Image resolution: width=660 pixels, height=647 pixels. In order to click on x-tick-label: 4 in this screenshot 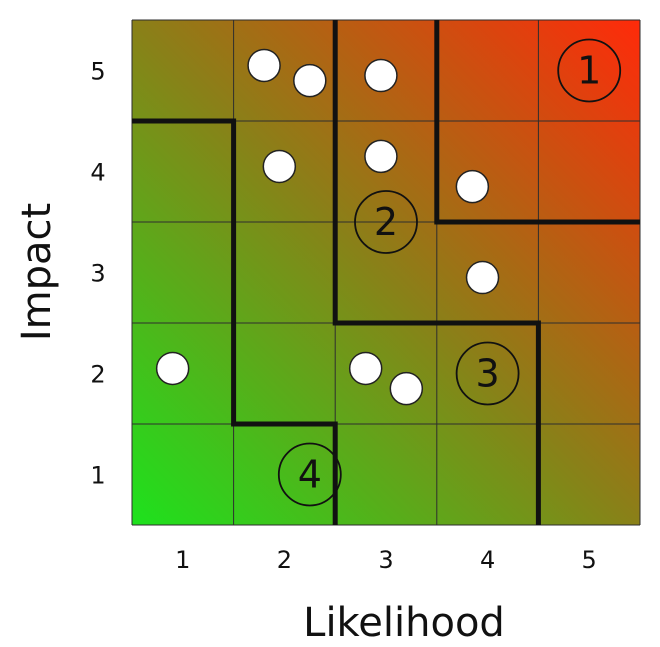, I will do `click(487, 560)`.